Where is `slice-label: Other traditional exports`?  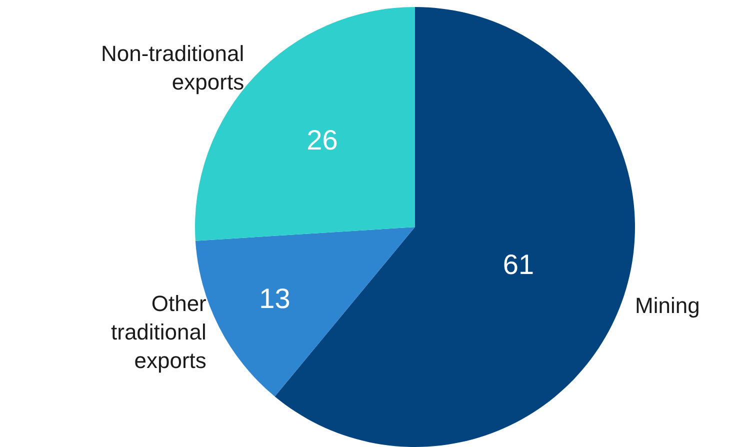 slice-label: Other traditional exports is located at coordinates (158, 332).